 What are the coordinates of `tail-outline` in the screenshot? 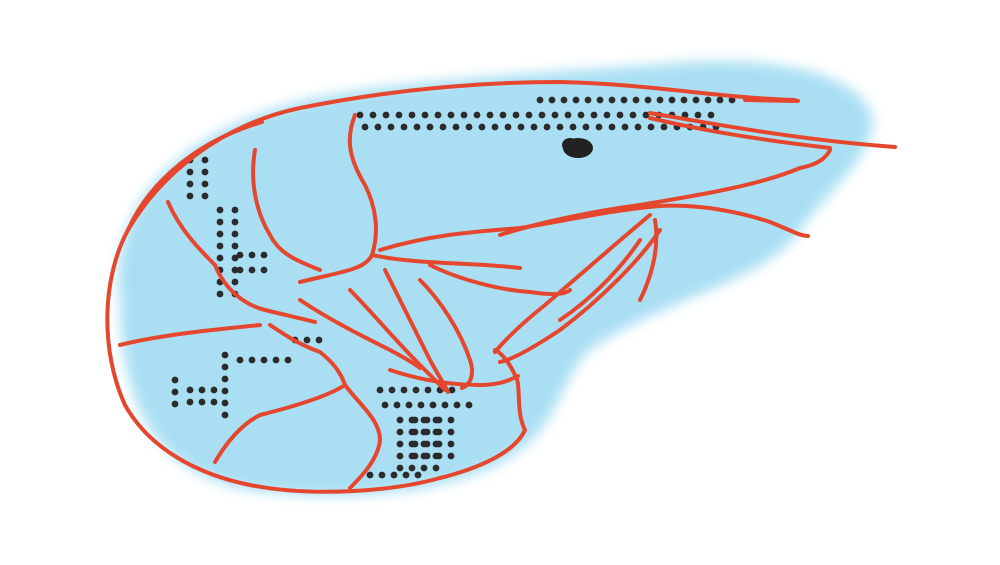 It's located at (191, 233).